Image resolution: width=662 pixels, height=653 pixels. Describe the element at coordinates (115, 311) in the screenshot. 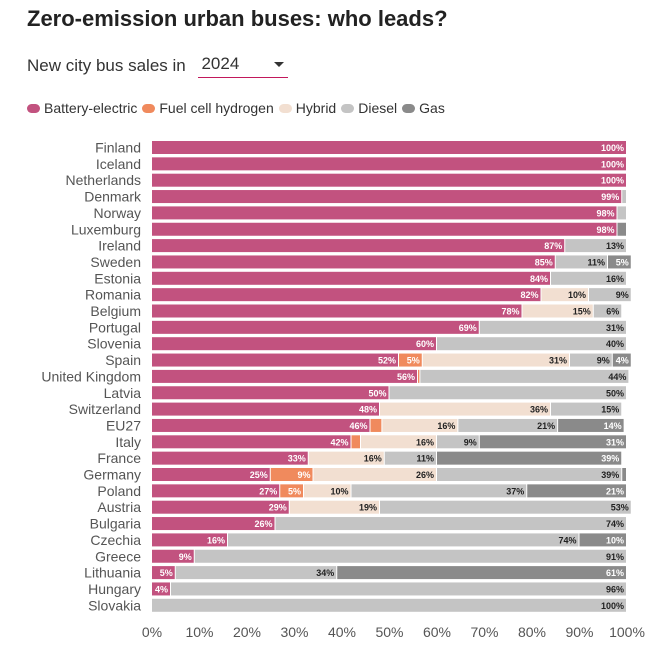

I see `category-label: Belgium` at that location.